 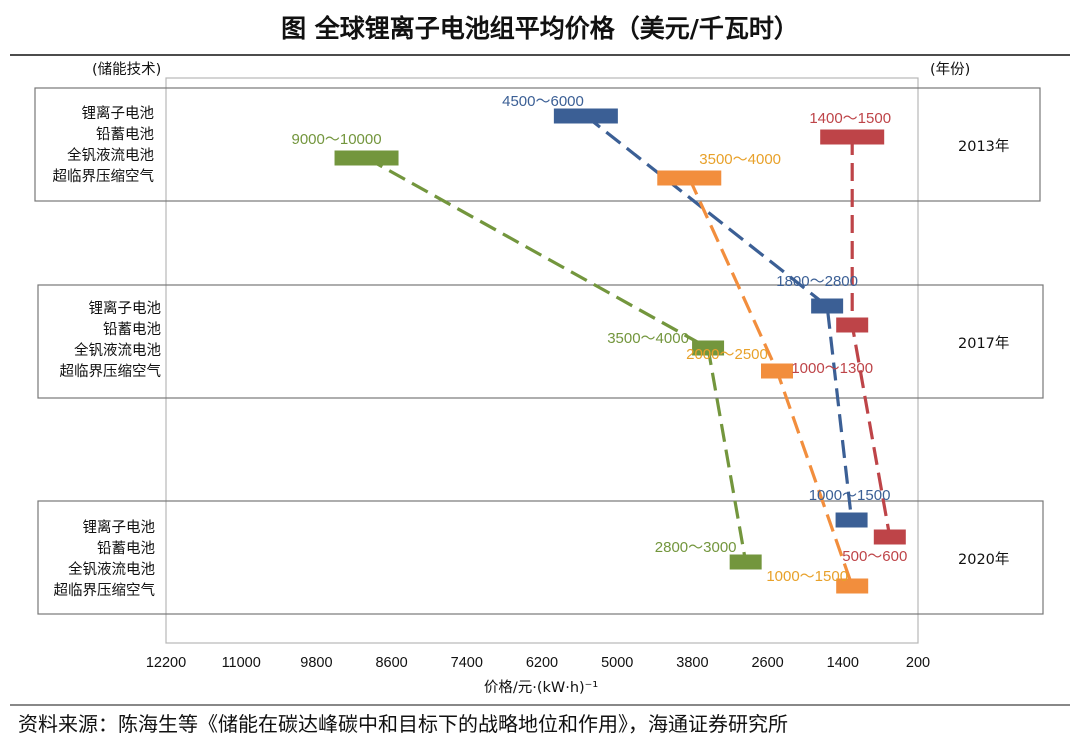 I want to click on y-axis-title: (储能技术), so click(x=126, y=69).